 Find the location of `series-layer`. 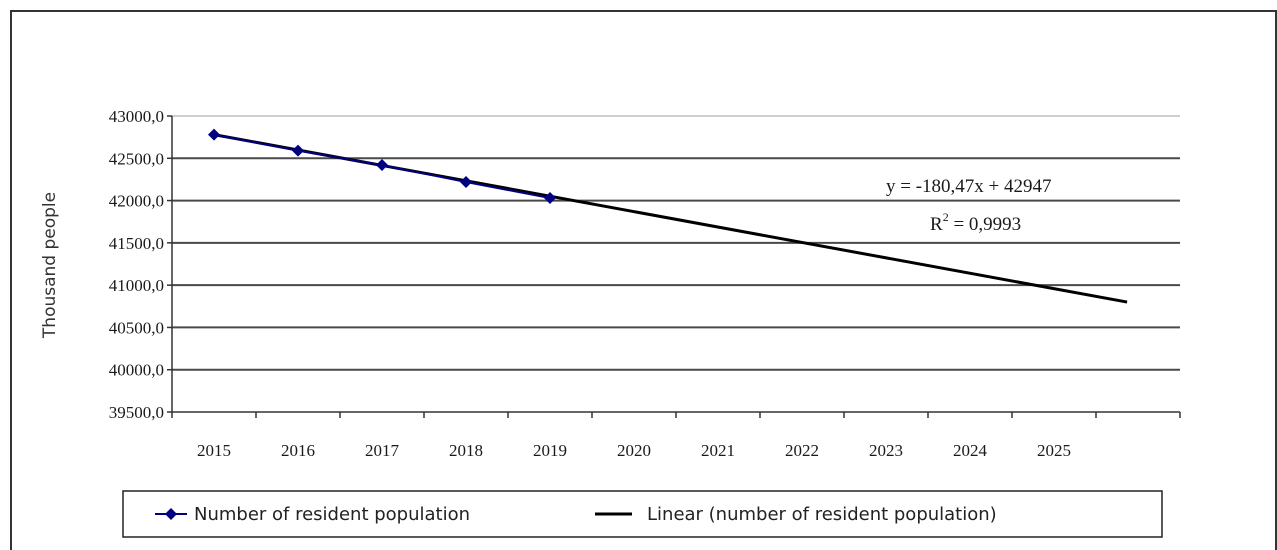

series-layer is located at coordinates (382, 166).